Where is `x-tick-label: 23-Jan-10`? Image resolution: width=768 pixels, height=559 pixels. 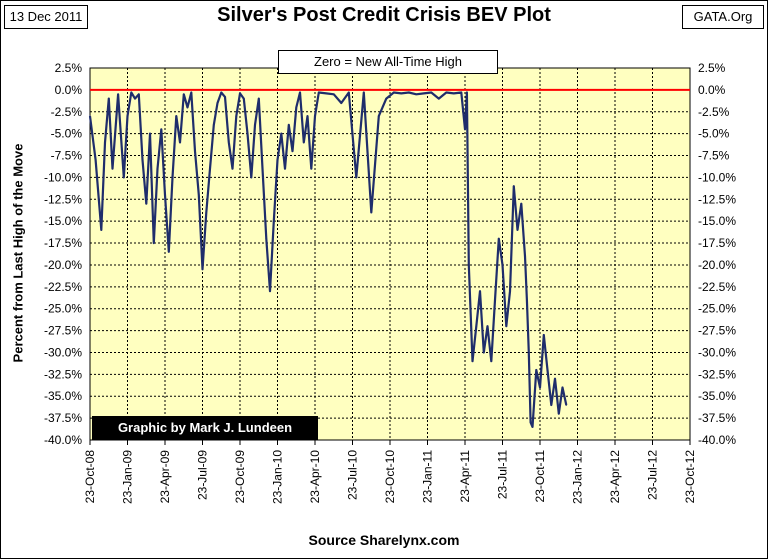 x-tick-label: 23-Jan-10 is located at coordinates (278, 477).